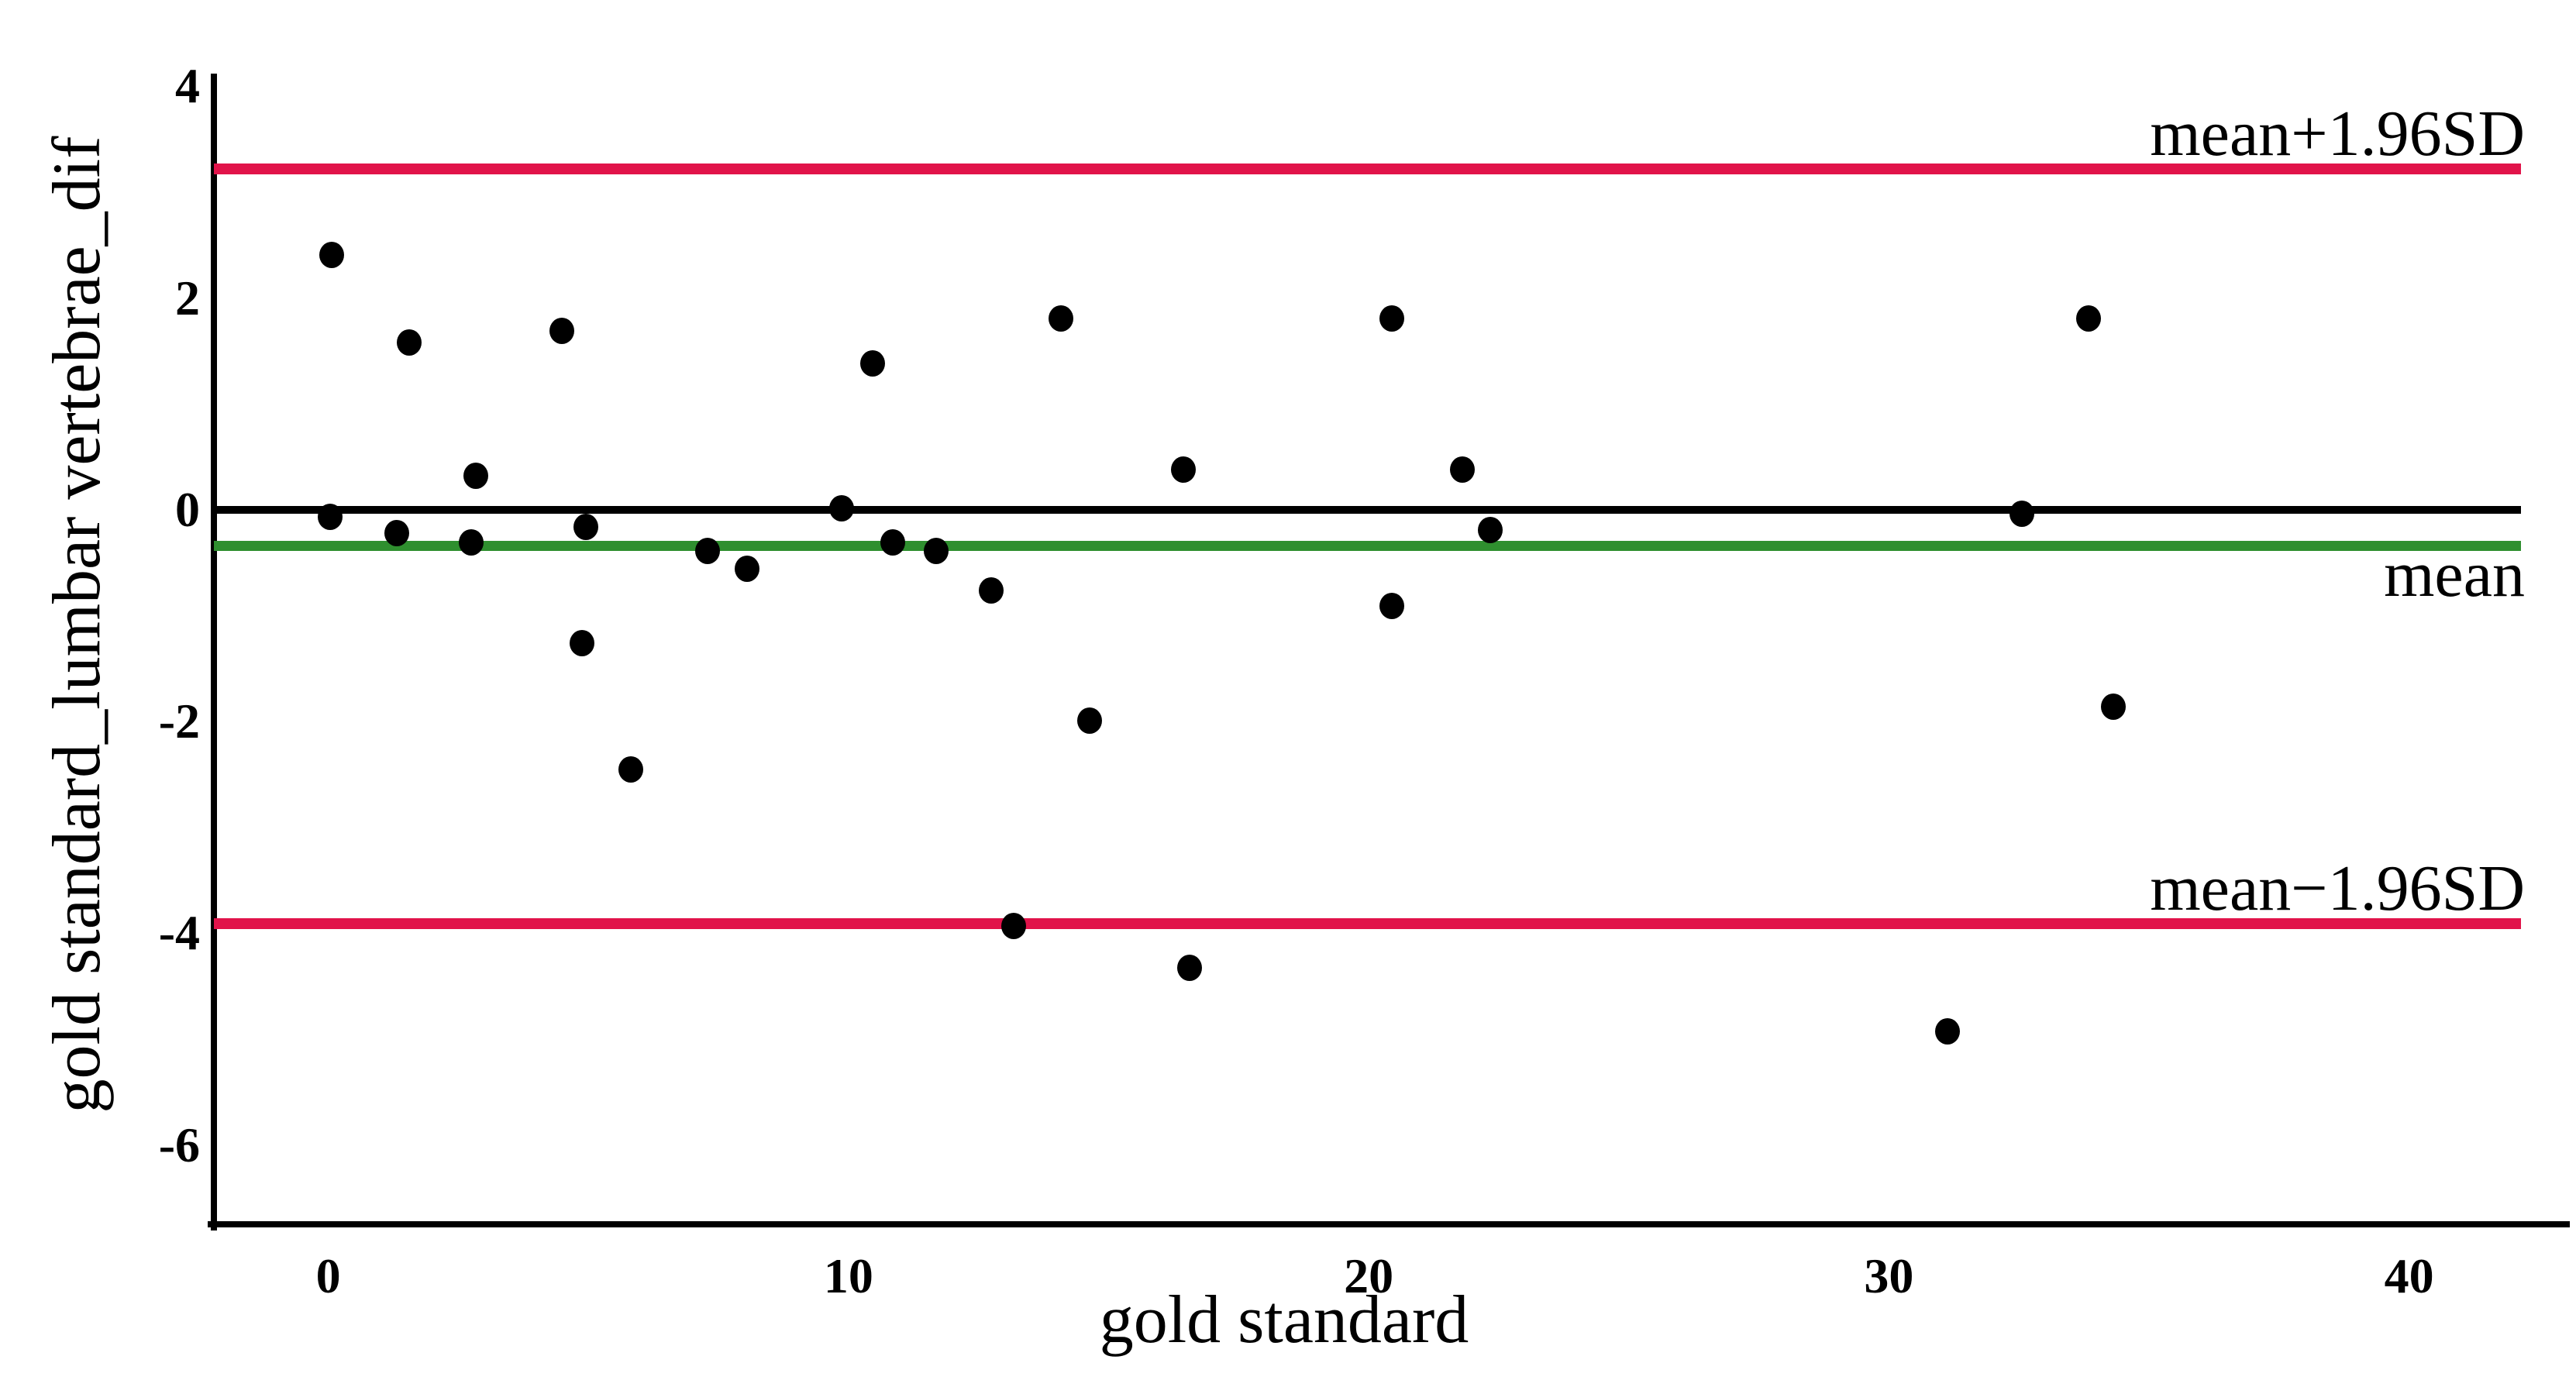 The width and height of the screenshot is (2576, 1394). I want to click on y-axis-title: gold standard_lumbar vertebrae_dif, so click(77, 624).